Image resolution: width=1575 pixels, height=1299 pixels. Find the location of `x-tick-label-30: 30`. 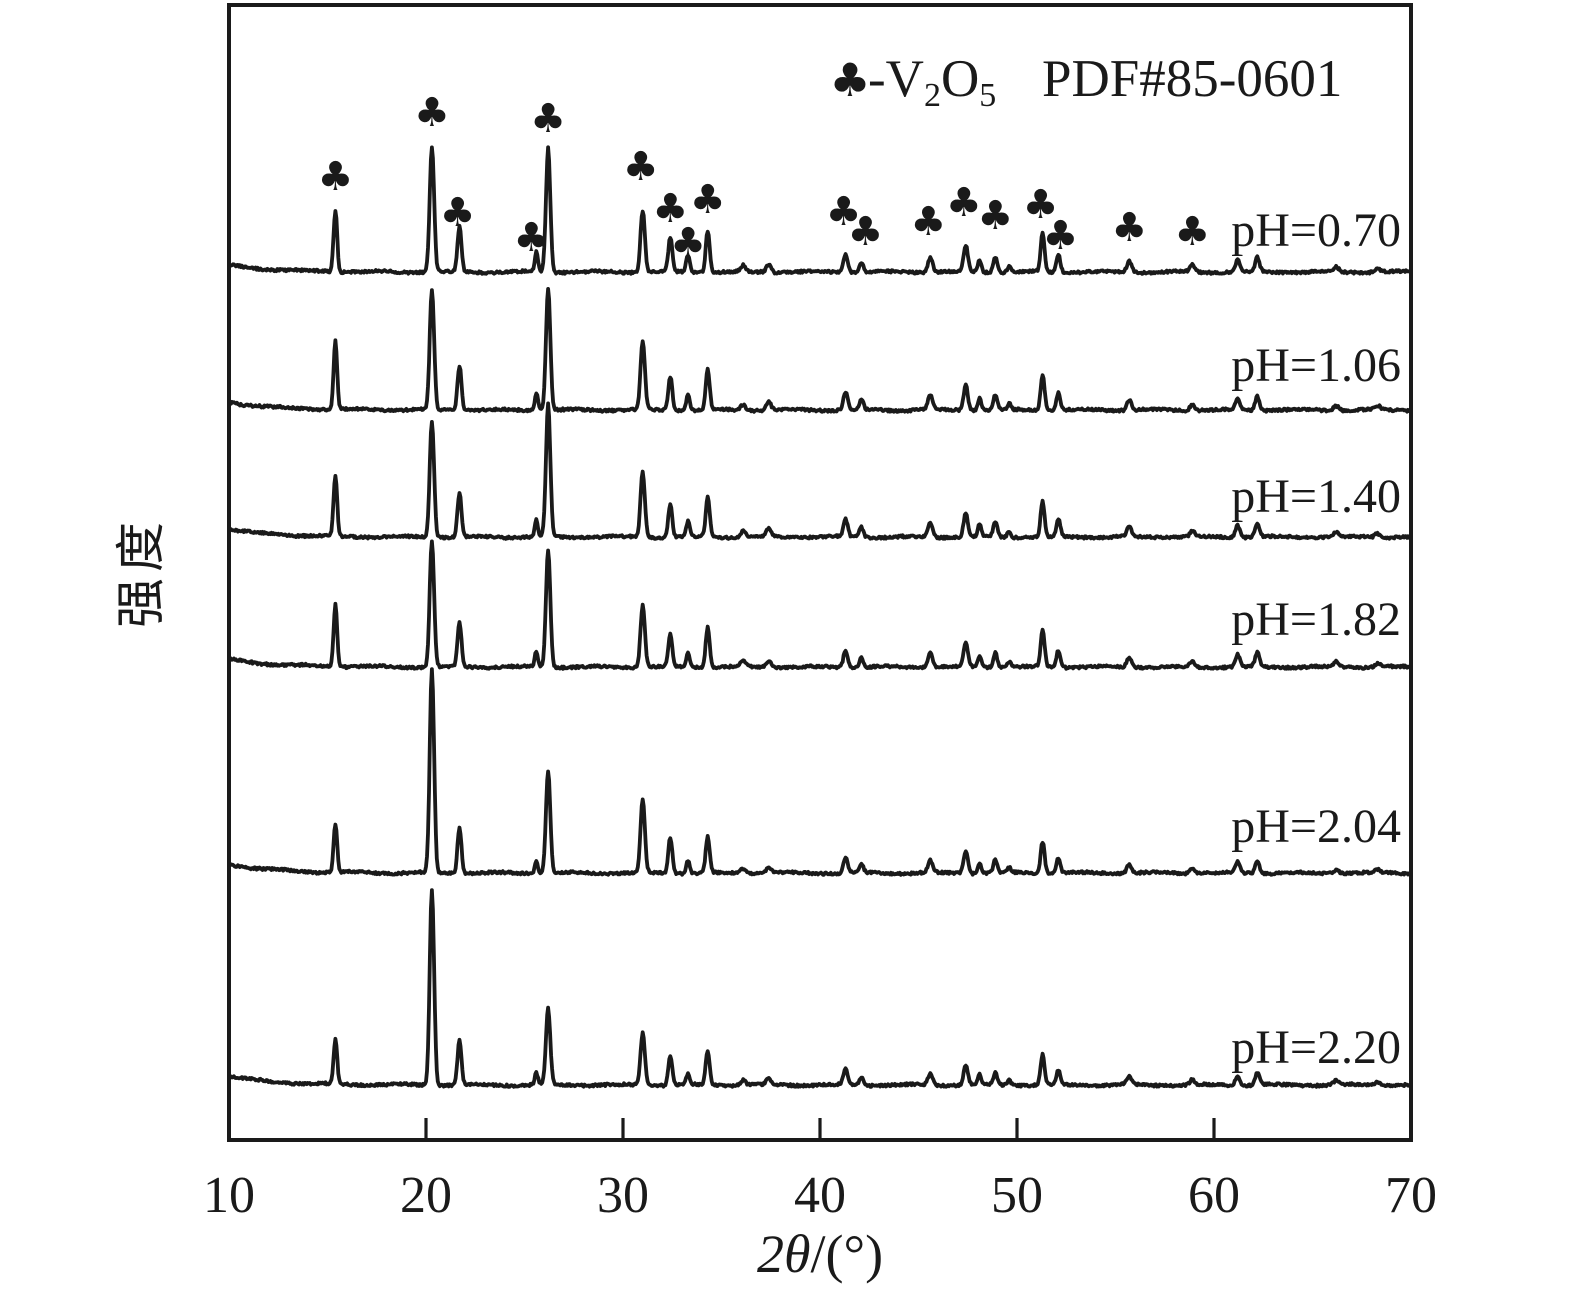

x-tick-label-30: 30 is located at coordinates (623, 1195).